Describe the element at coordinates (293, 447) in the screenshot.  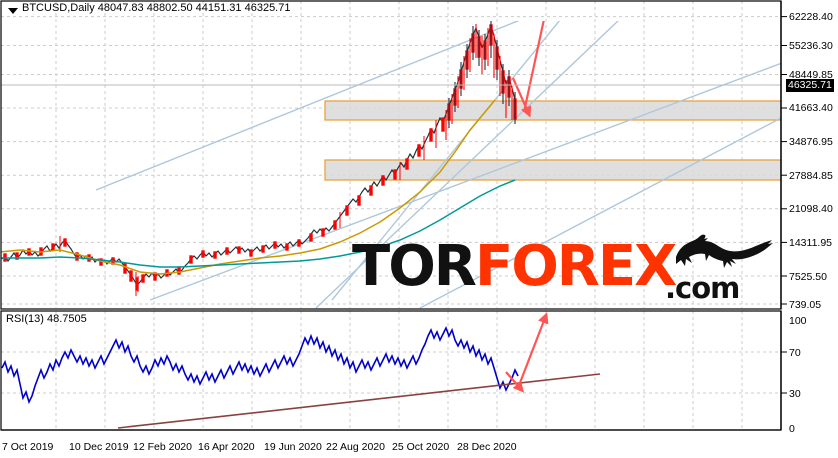
I see `date-axis-label: 19 Jun 2020` at that location.